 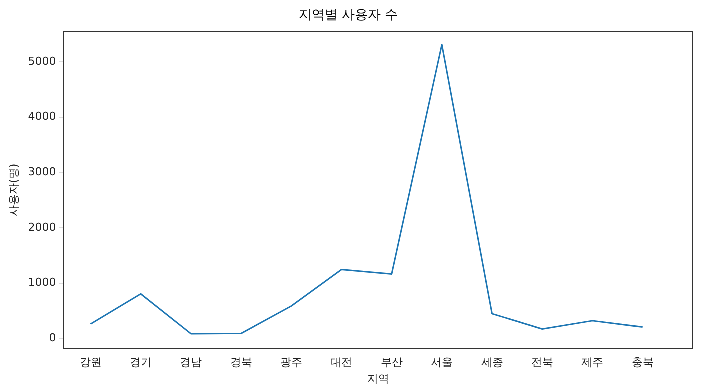 What do you see at coordinates (42, 61) in the screenshot?
I see `y-tick-label: 5000` at bounding box center [42, 61].